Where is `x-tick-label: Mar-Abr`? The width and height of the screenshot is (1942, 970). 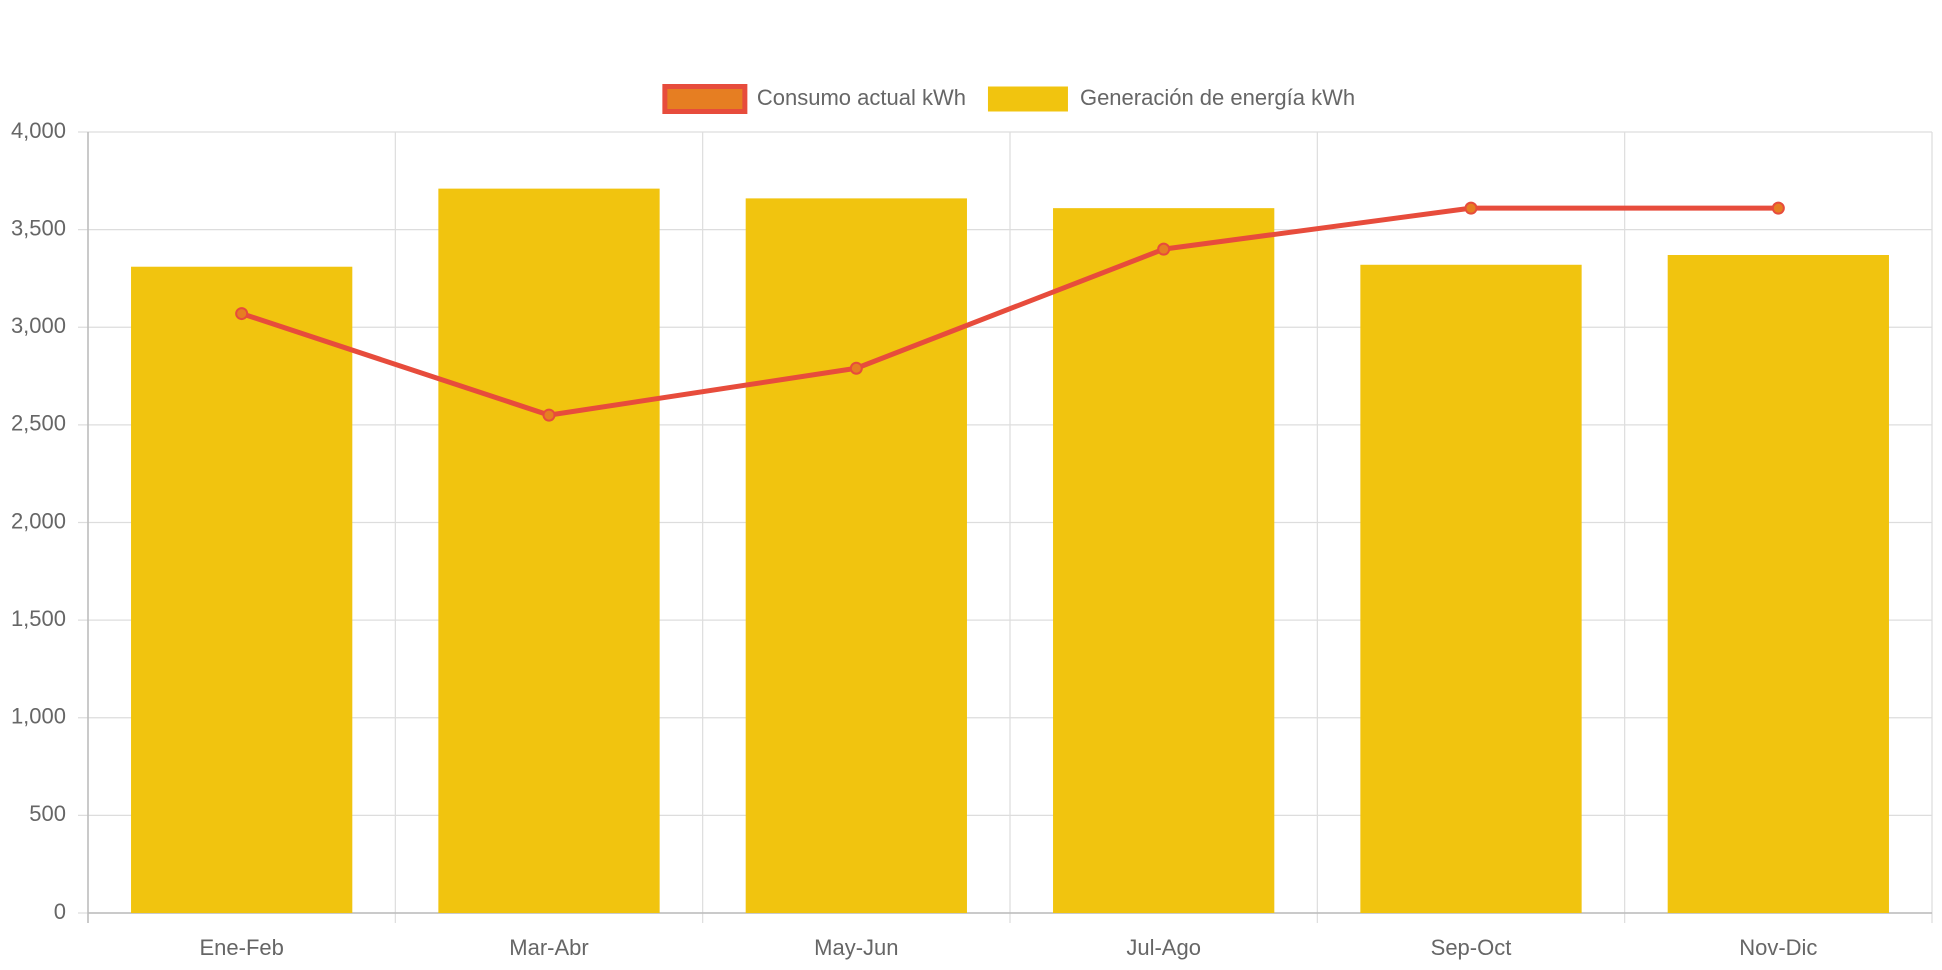 x-tick-label: Mar-Abr is located at coordinates (548, 947).